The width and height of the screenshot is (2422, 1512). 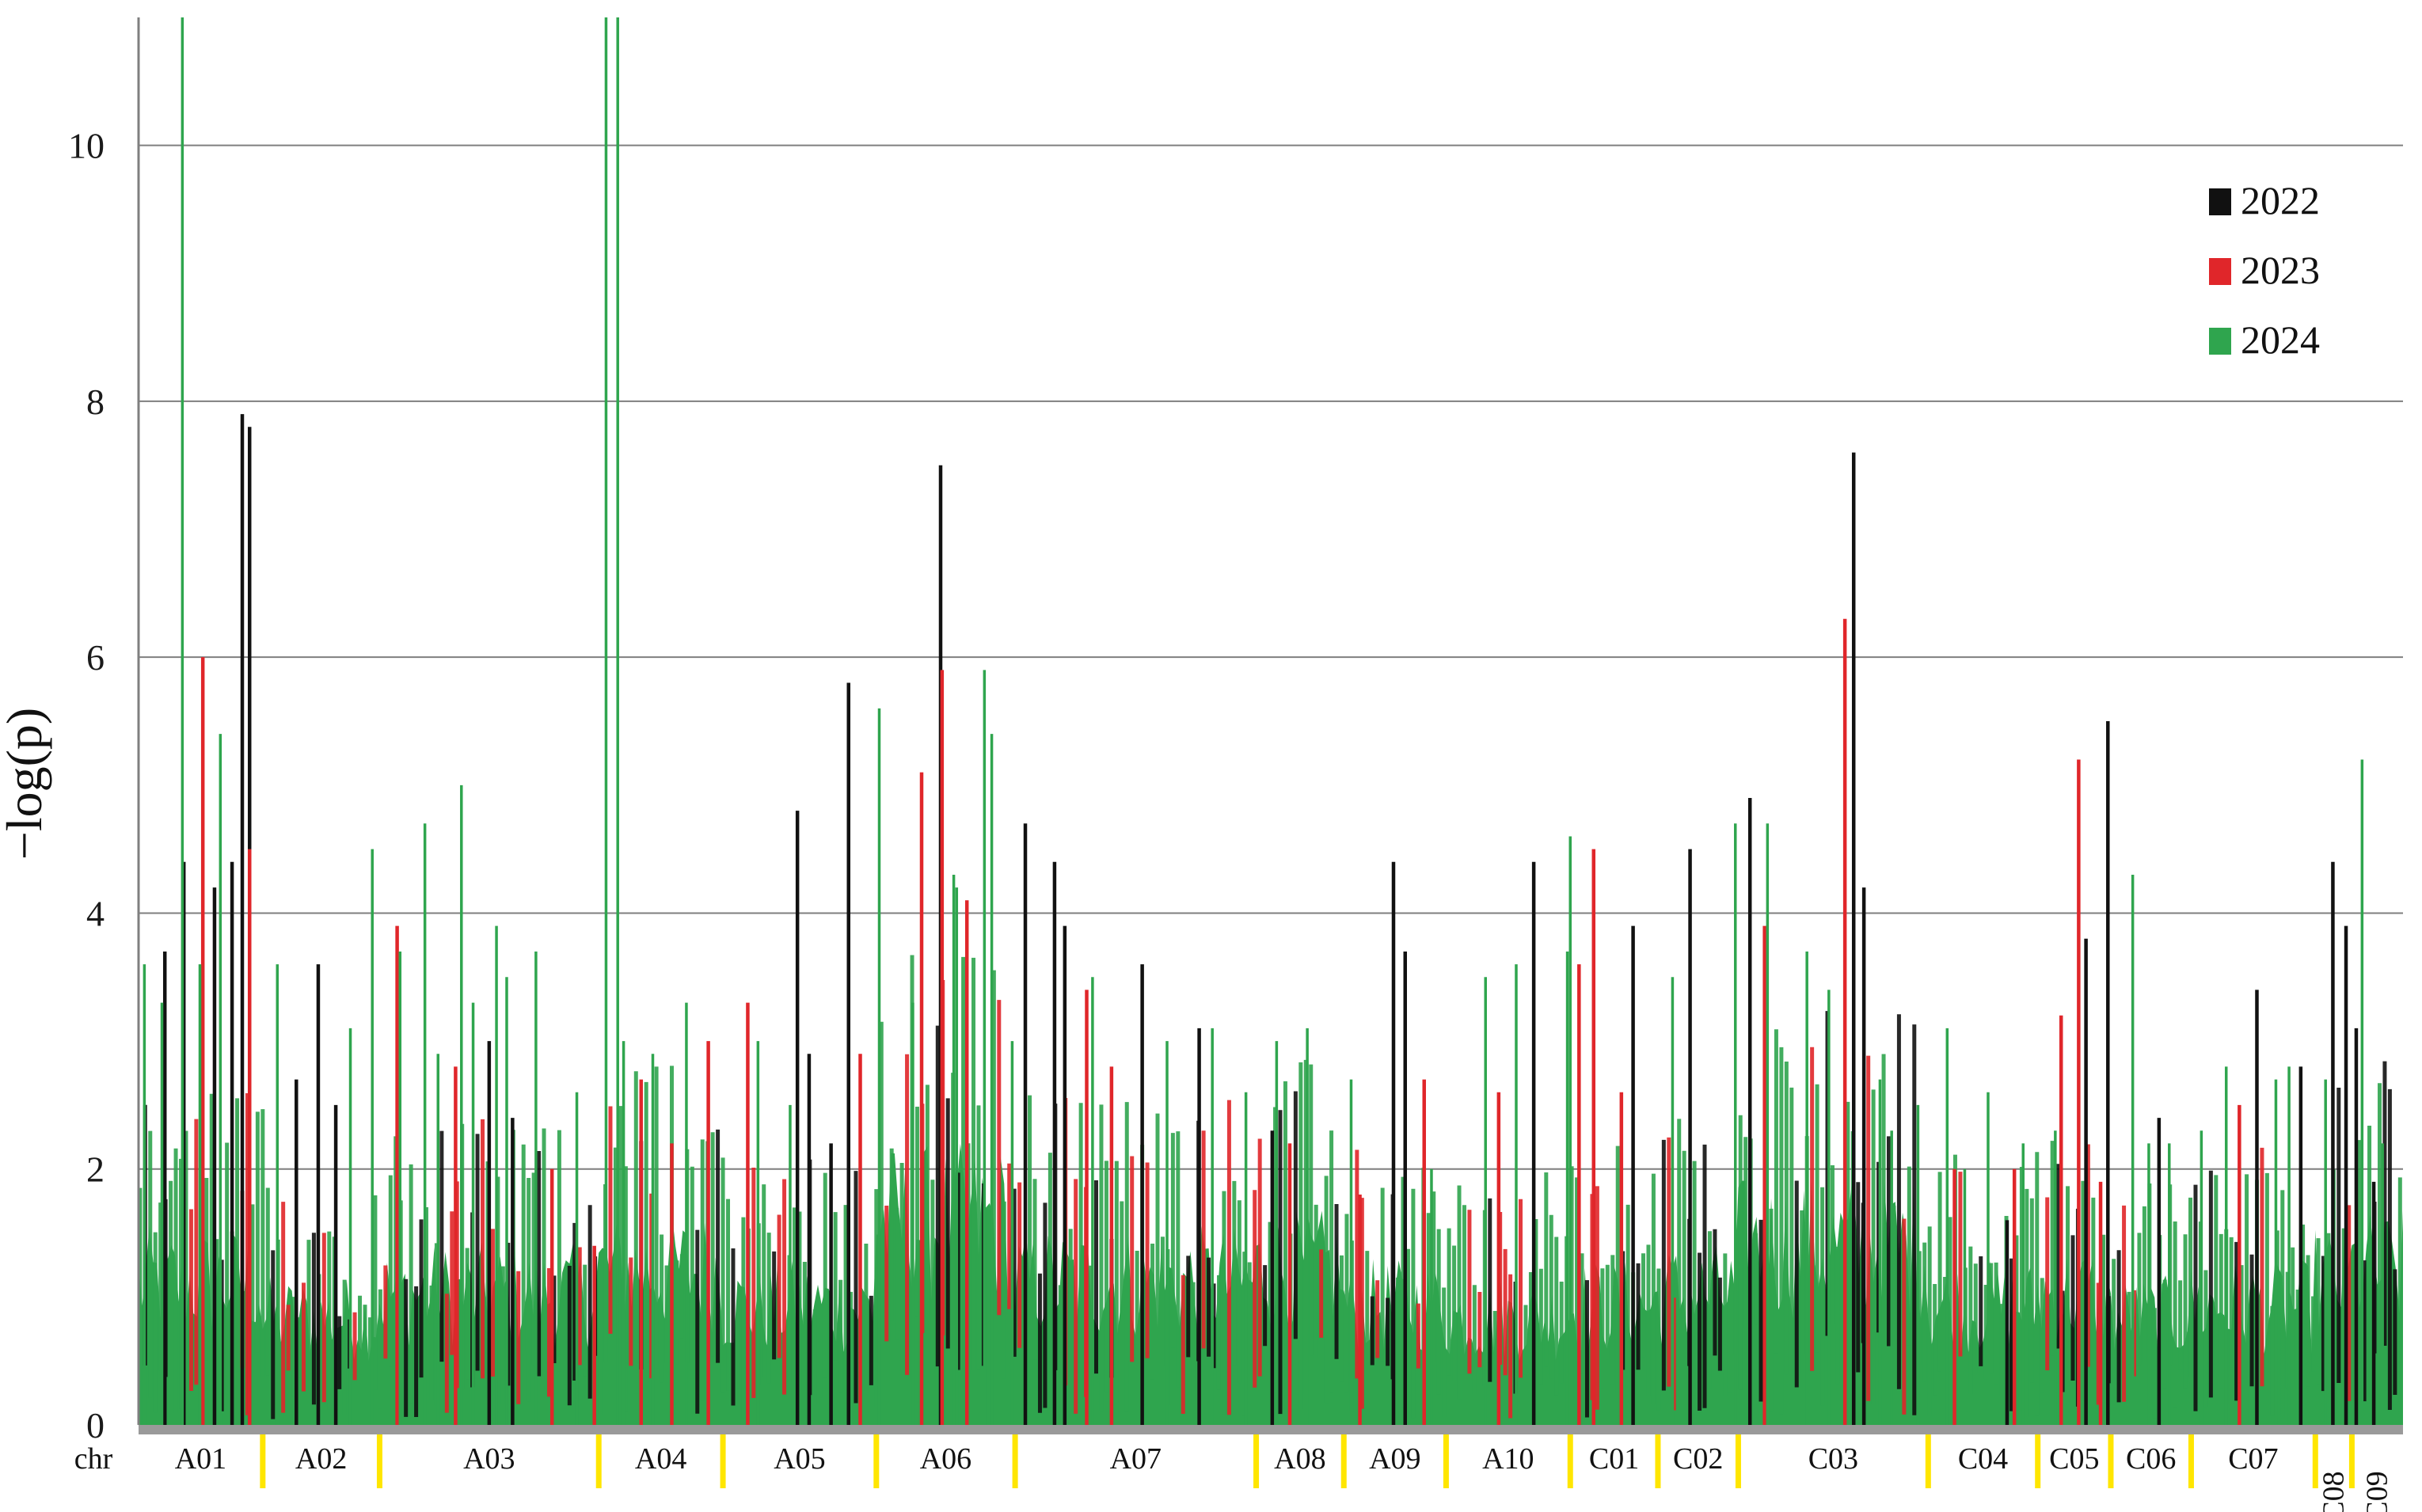 I want to click on y-tick-labels: 0 2 4 6 8 10, so click(x=86, y=786).